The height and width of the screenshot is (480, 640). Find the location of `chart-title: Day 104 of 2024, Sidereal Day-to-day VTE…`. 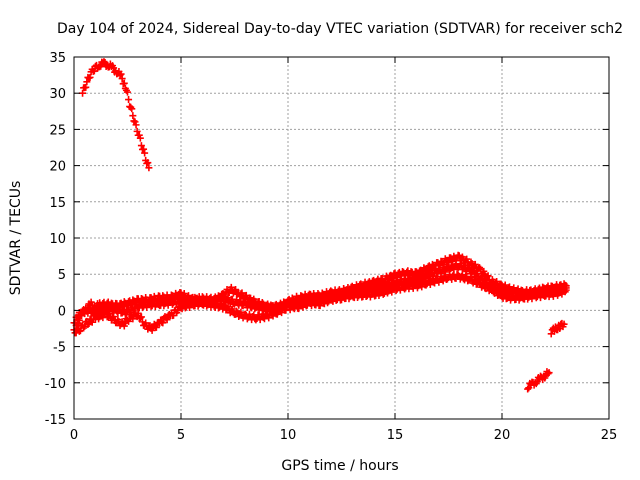

chart-title: Day 104 of 2024, Sidereal Day-to-day VTE… is located at coordinates (340, 29).